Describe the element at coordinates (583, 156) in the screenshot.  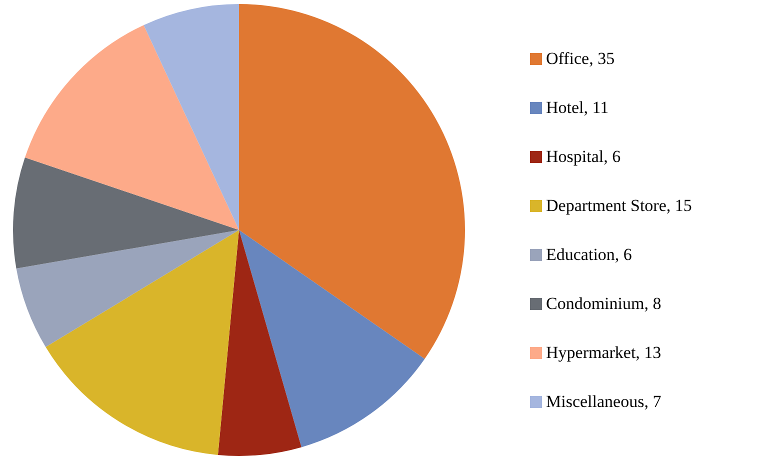
I see `legend-label: Hospital, 6` at that location.